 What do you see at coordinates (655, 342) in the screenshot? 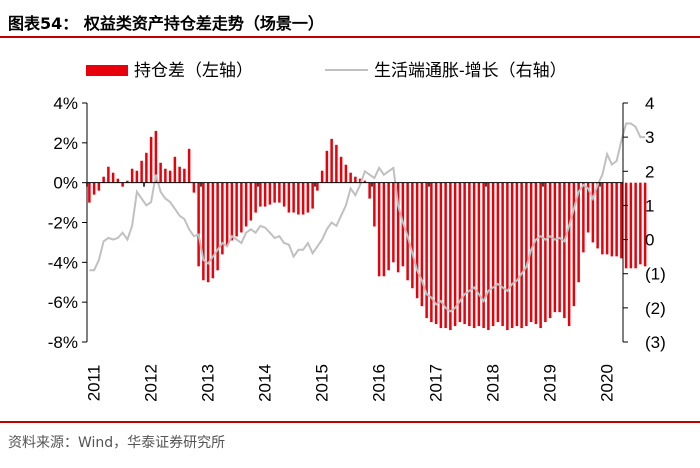
I see `right-axis-tick-label: (3)` at bounding box center [655, 342].